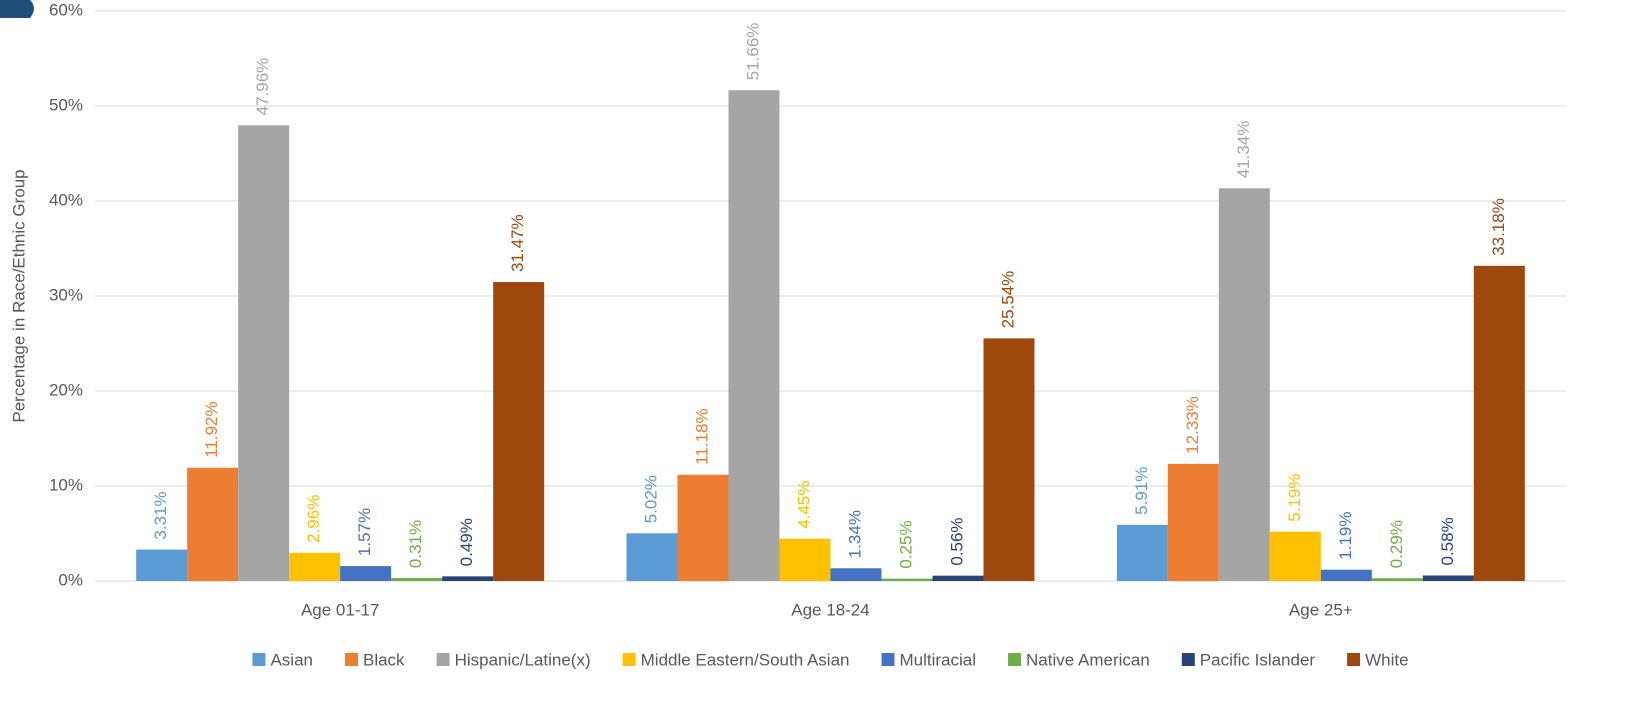  Describe the element at coordinates (937, 659) in the screenshot. I see `legend-label: Multiracial` at that location.